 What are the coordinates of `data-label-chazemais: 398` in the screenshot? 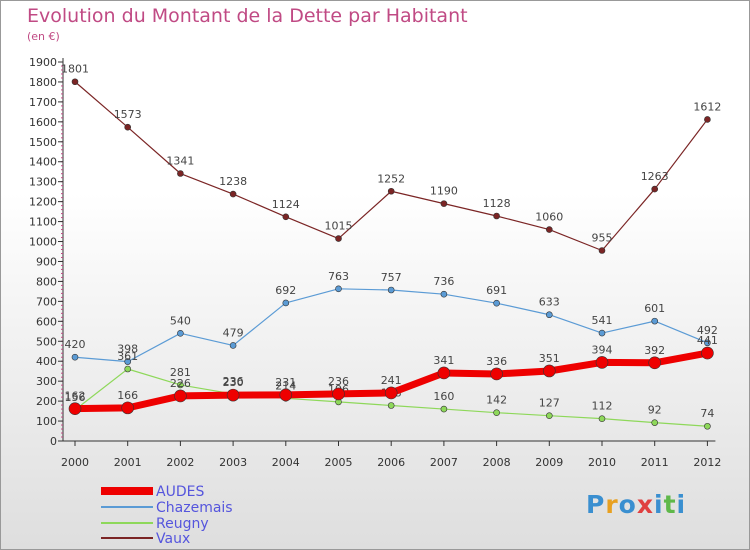 It's located at (127, 349).